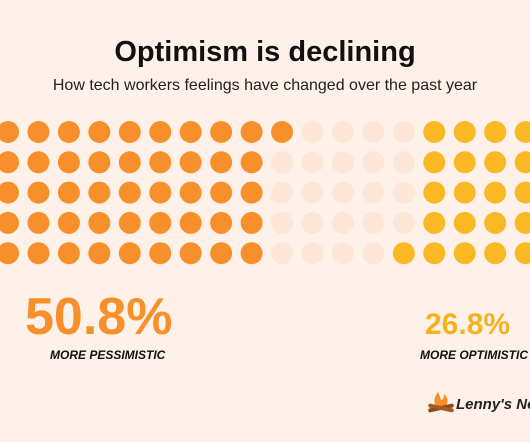 This screenshot has width=530, height=442. Describe the element at coordinates (108, 355) in the screenshot. I see `stat-label: MORE PESSIMISTIC` at that location.